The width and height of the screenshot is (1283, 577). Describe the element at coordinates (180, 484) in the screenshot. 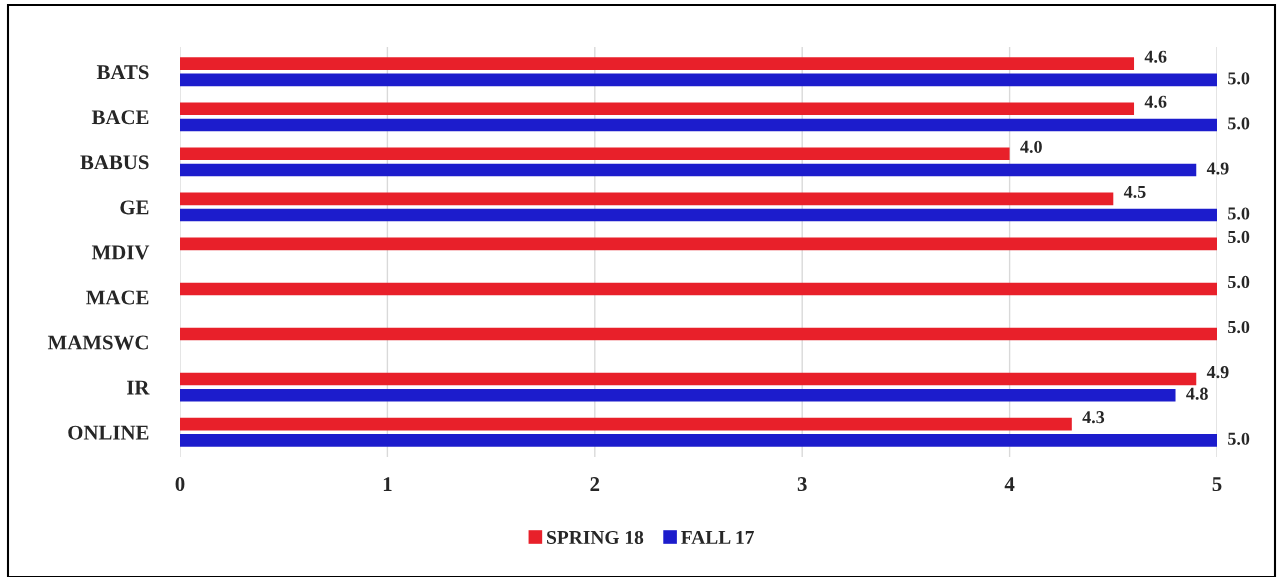

I see `x-tick-label: 0` at that location.